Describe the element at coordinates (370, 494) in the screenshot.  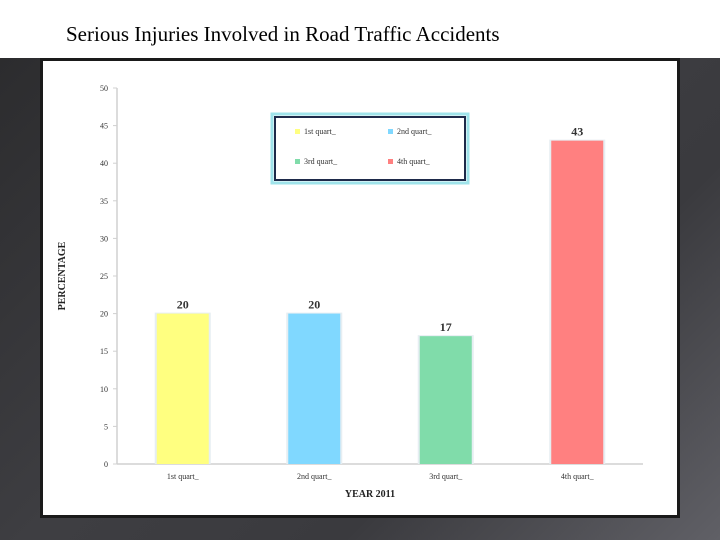
I see `x-axis-title: YEAR 2011` at that location.